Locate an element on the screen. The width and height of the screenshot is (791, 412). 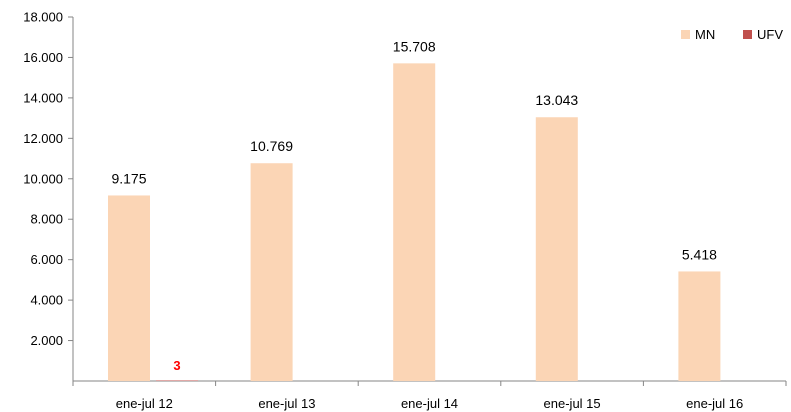
x-tick-label: ene-jul 12 is located at coordinates (144, 403).